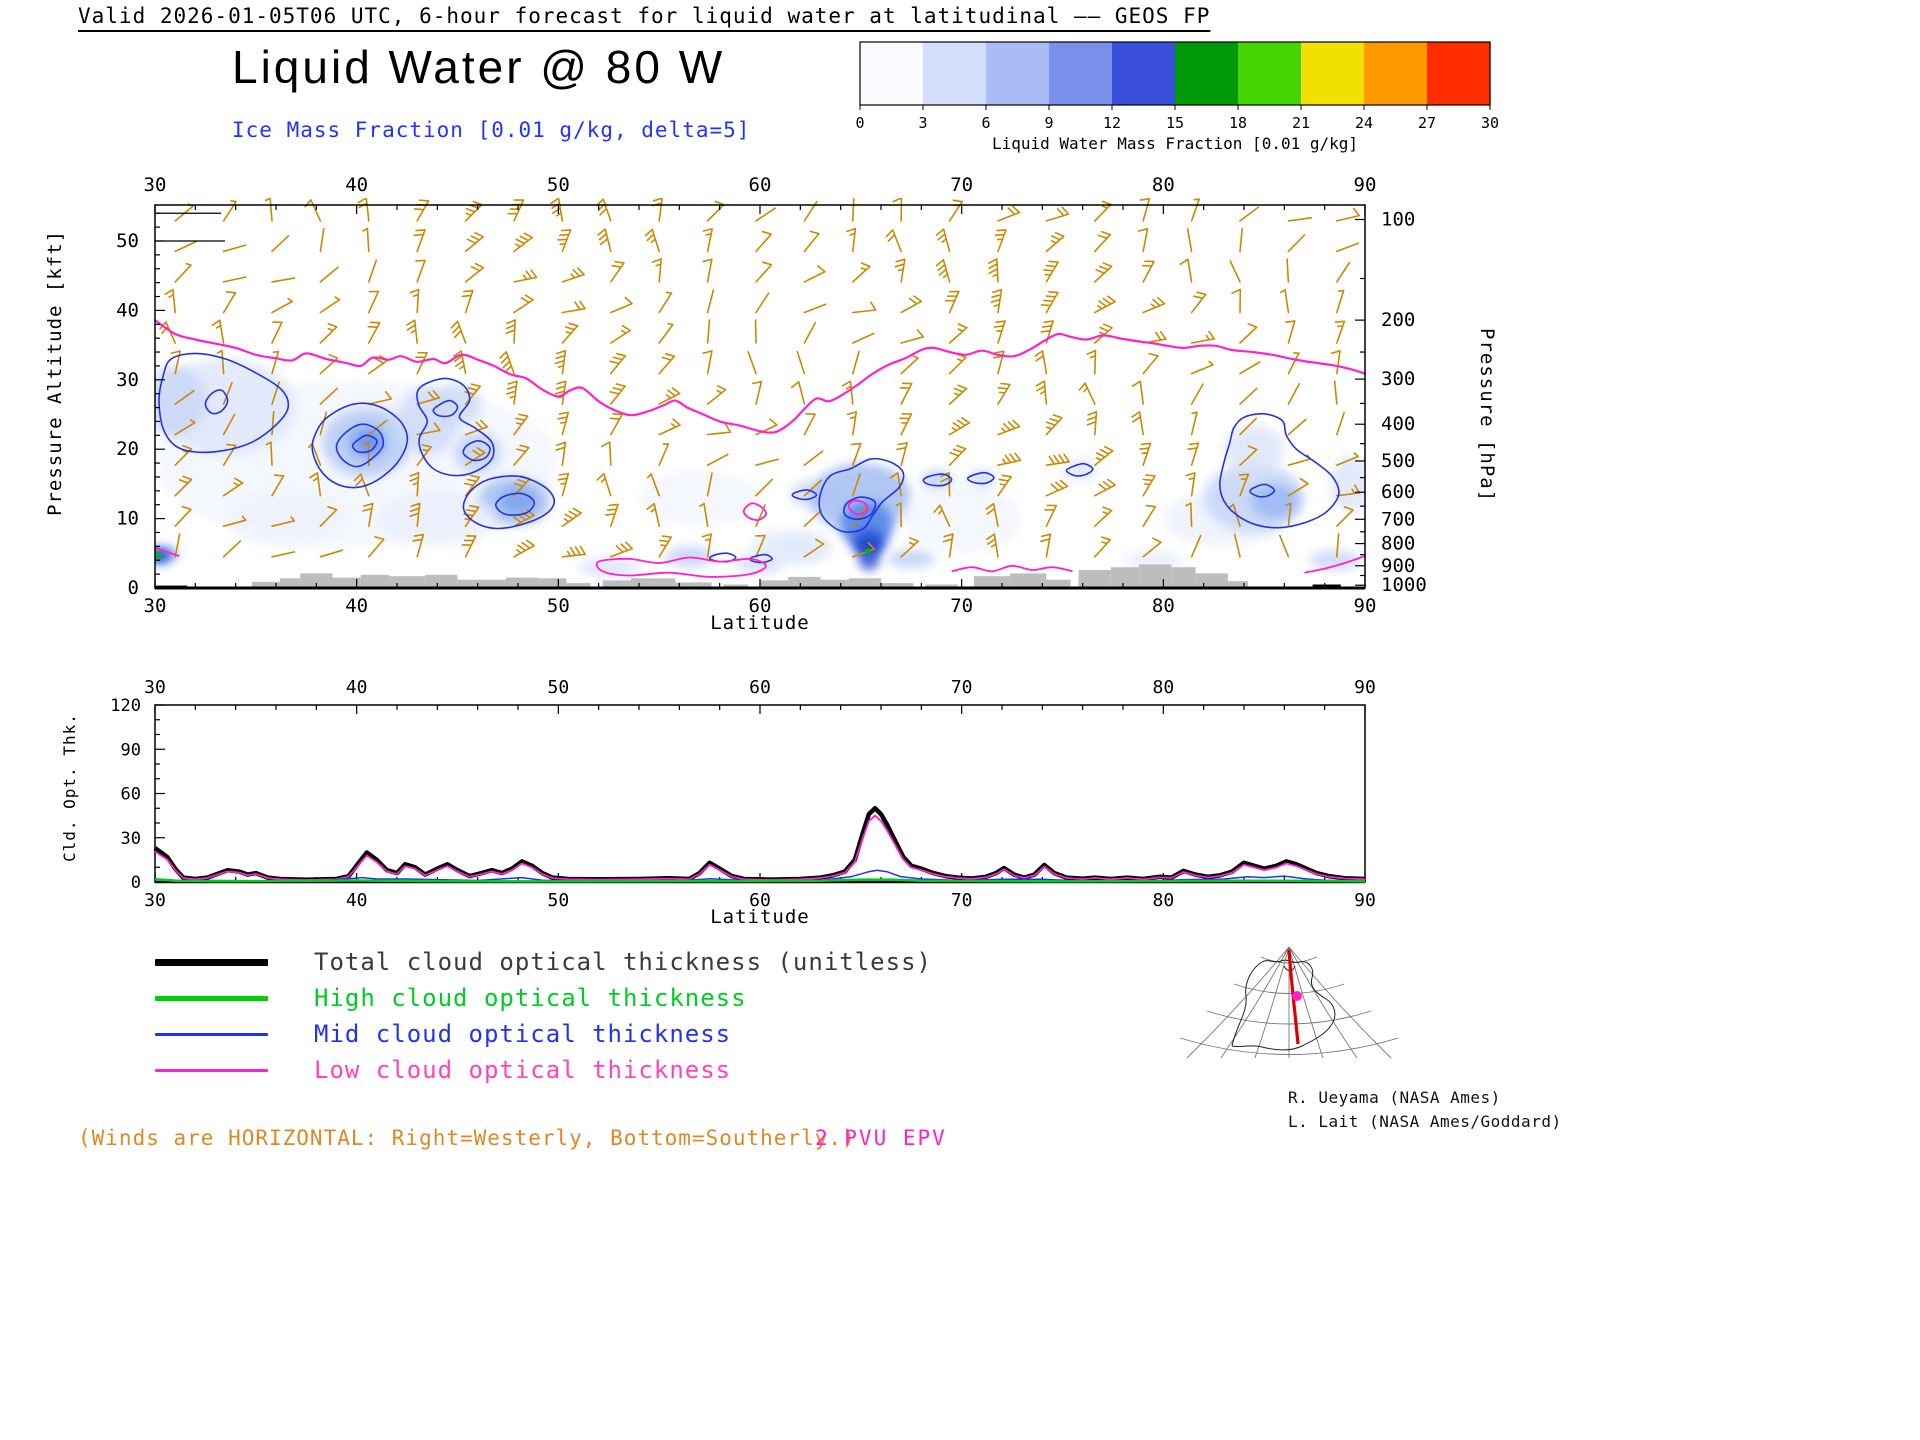 Image resolution: width=1920 pixels, height=1440 pixels. What do you see at coordinates (479, 67) in the screenshot?
I see `figure-title: Liquid Water @ 80 W` at bounding box center [479, 67].